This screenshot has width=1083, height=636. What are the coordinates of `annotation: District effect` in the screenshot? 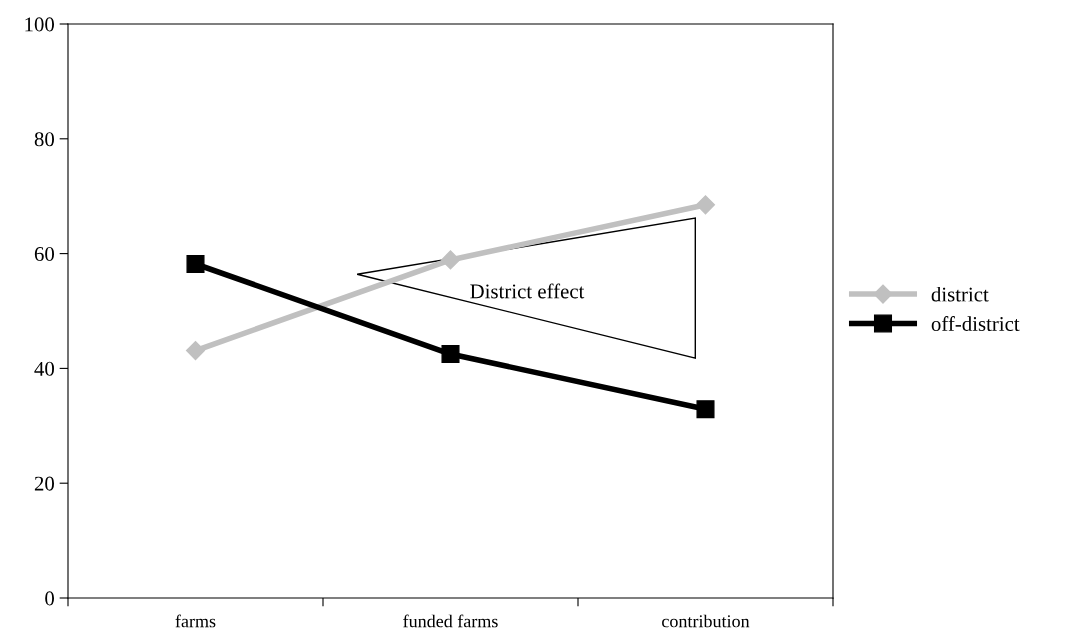 It's located at (527, 291).